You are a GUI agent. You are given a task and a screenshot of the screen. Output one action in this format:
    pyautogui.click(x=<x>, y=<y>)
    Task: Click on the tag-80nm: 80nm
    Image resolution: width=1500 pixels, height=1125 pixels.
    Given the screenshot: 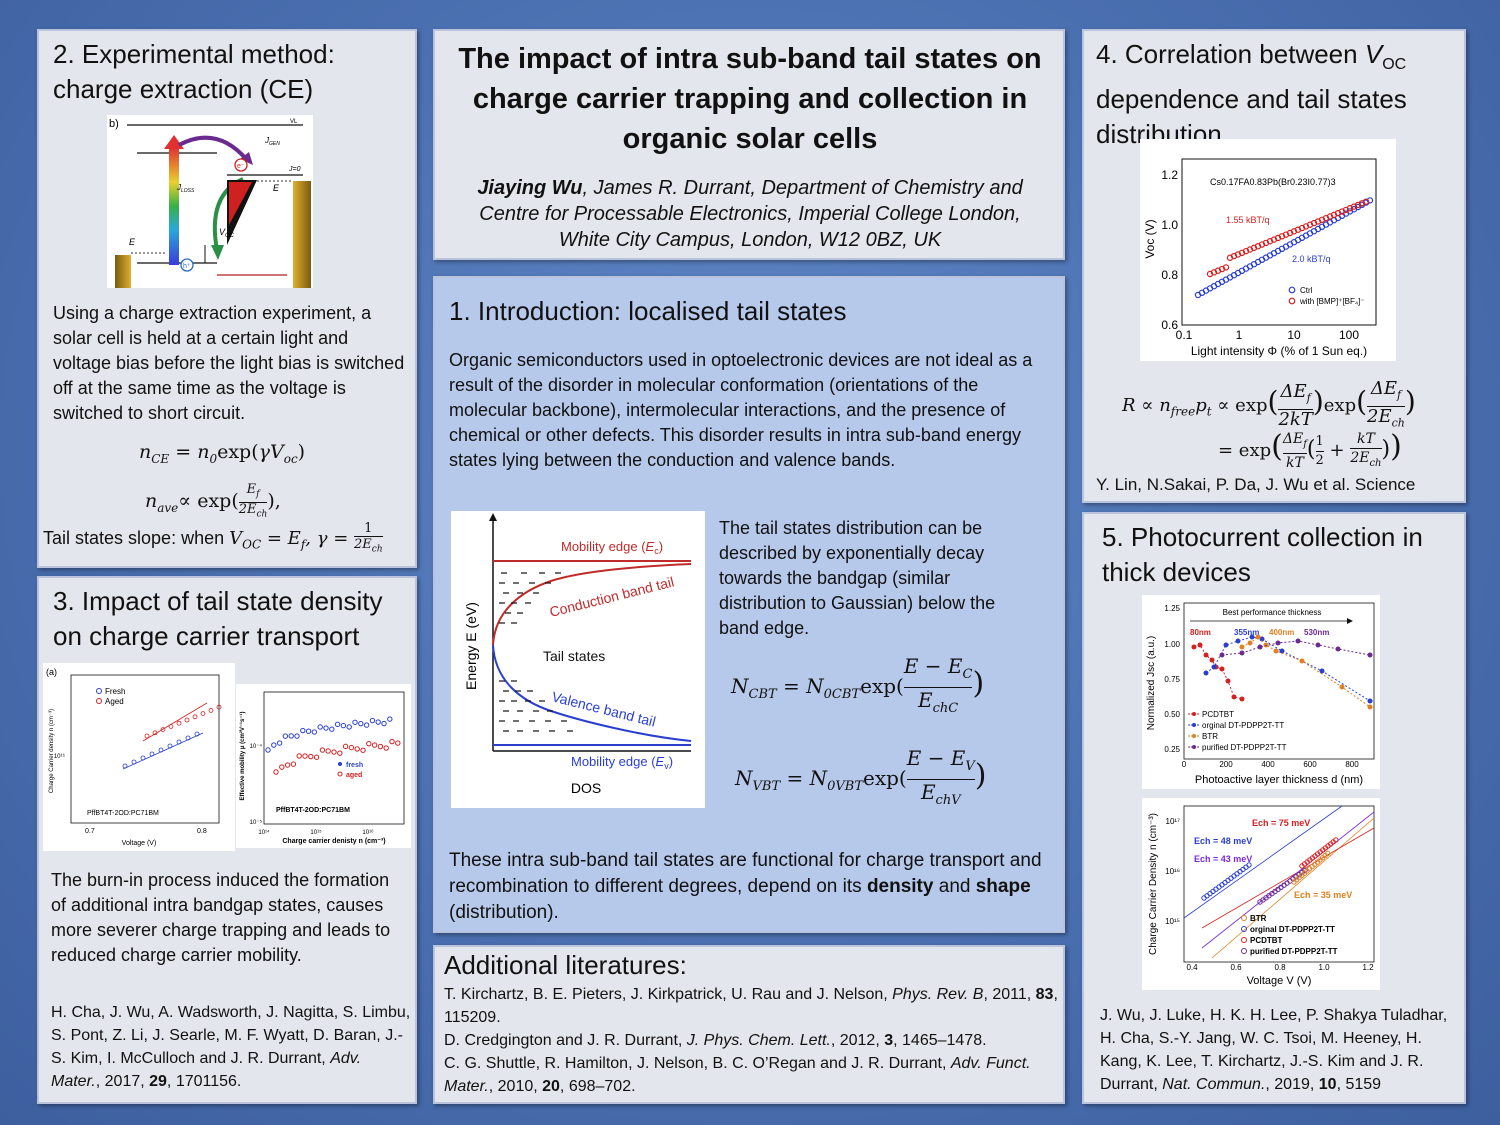 What is the action you would take?
    pyautogui.click(x=1200, y=632)
    